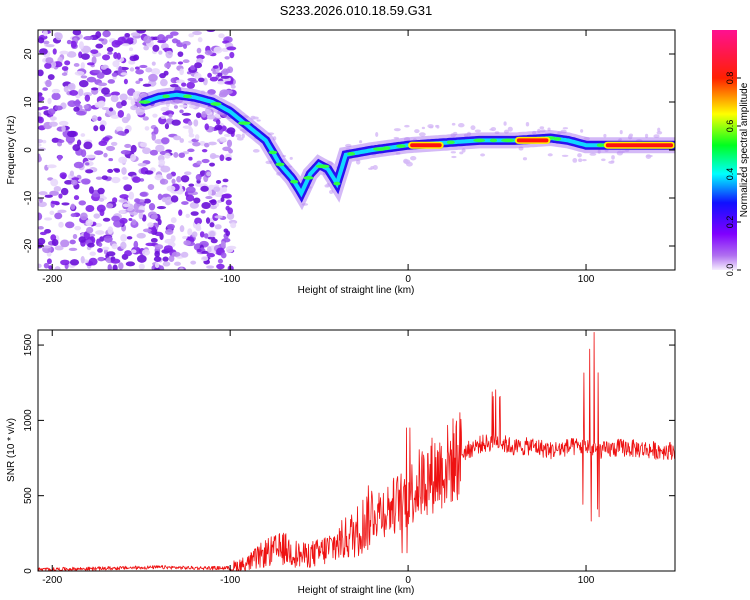  I want to click on snr-xtick-label: -200, so click(52, 580).